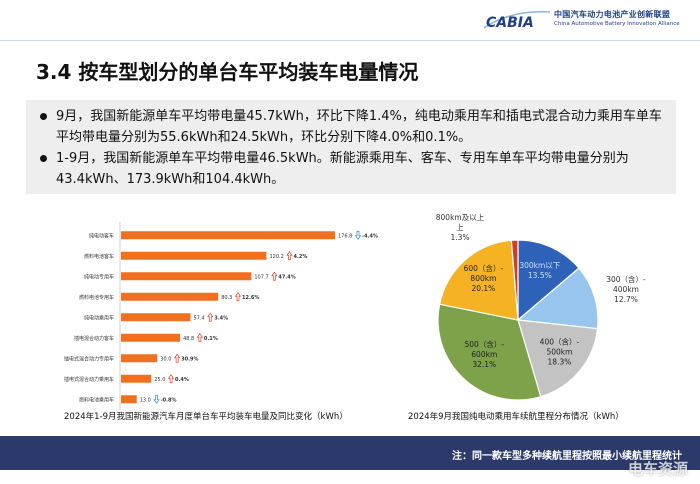 The image size is (700, 484). What do you see at coordinates (94, 338) in the screenshot?
I see `bar-category-label: 插电混合动力客车` at bounding box center [94, 338].